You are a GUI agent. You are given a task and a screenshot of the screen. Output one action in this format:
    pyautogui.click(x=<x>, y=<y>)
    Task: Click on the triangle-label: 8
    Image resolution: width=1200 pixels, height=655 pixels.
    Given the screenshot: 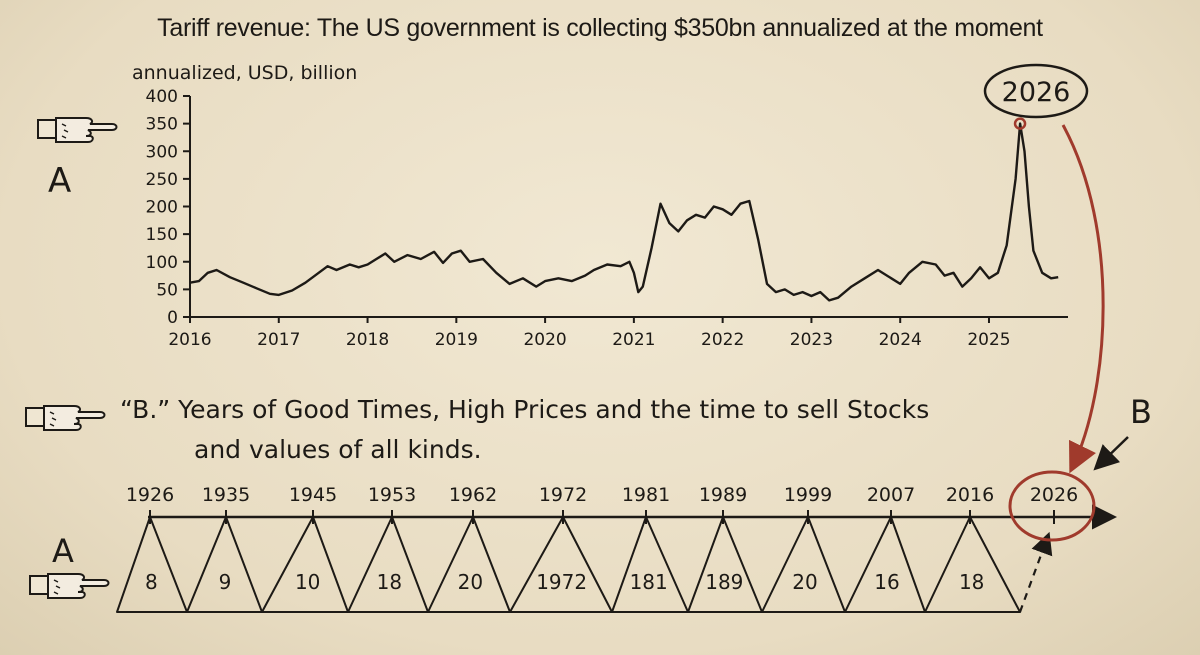 What is the action you would take?
    pyautogui.click(x=151, y=582)
    